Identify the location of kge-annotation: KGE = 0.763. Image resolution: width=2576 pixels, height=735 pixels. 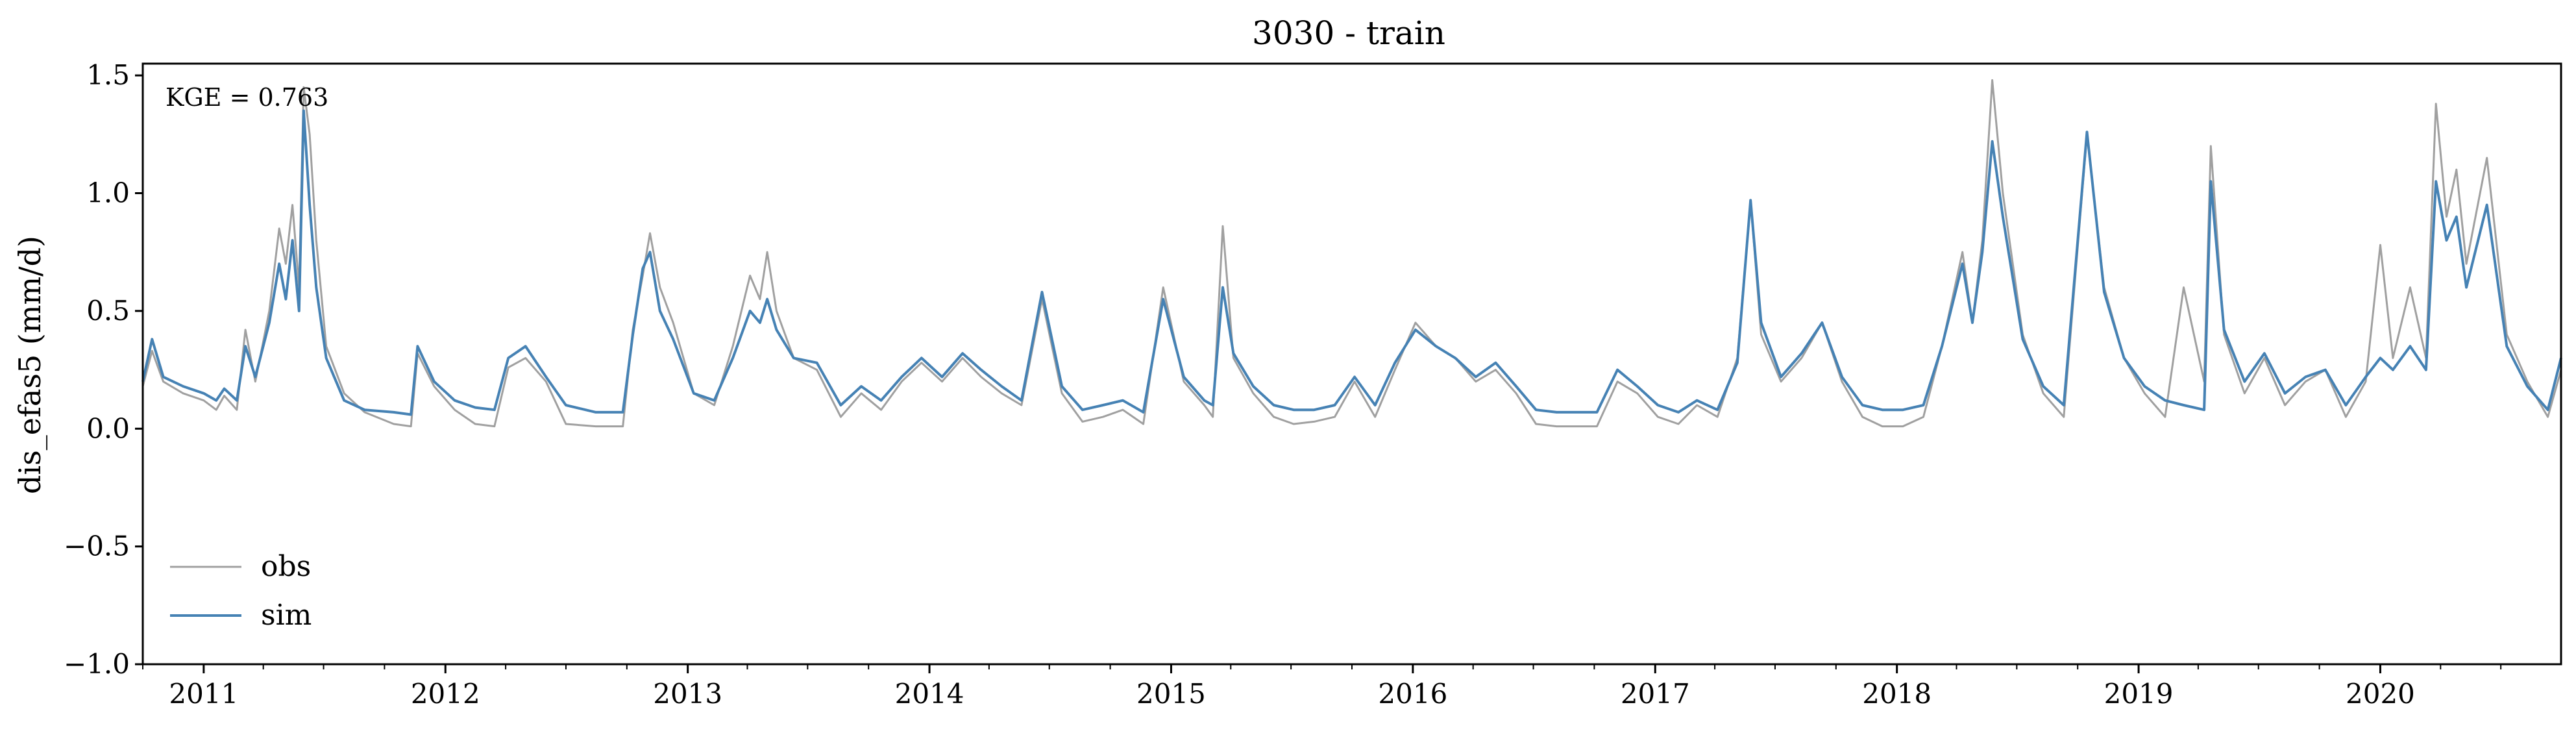
(247, 97).